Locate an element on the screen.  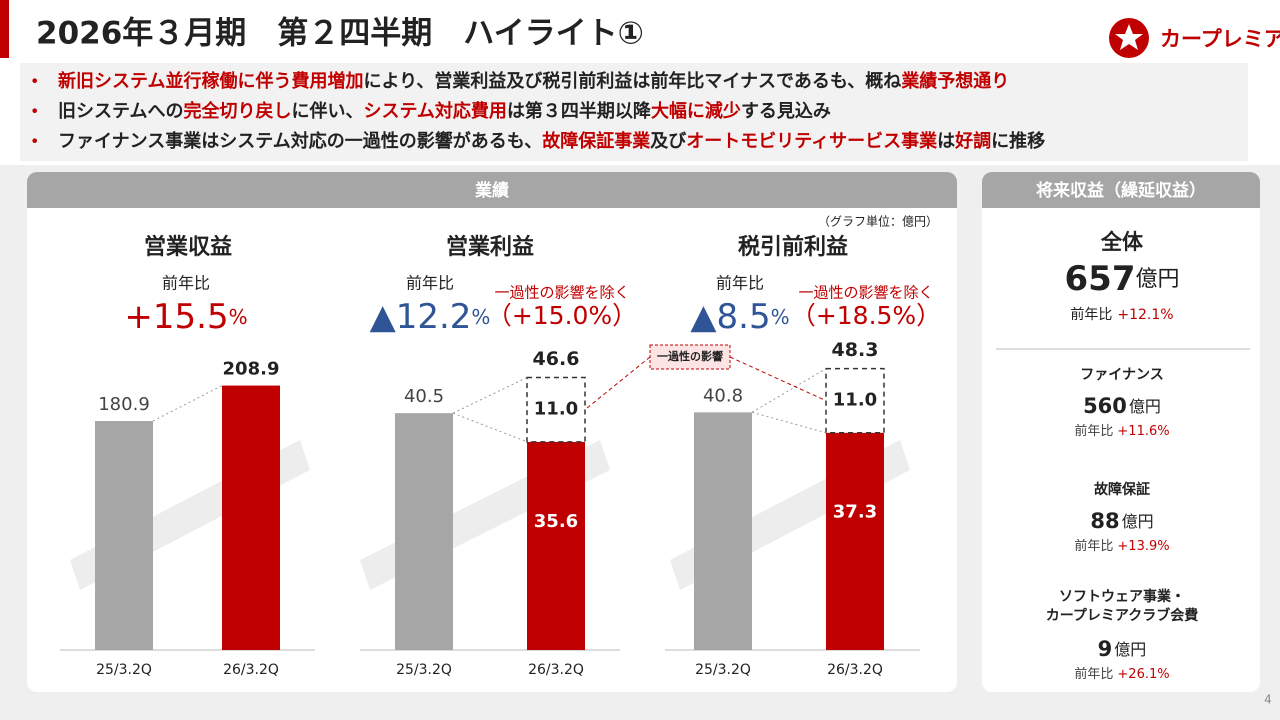
value-label: 35.6 is located at coordinates (556, 521).